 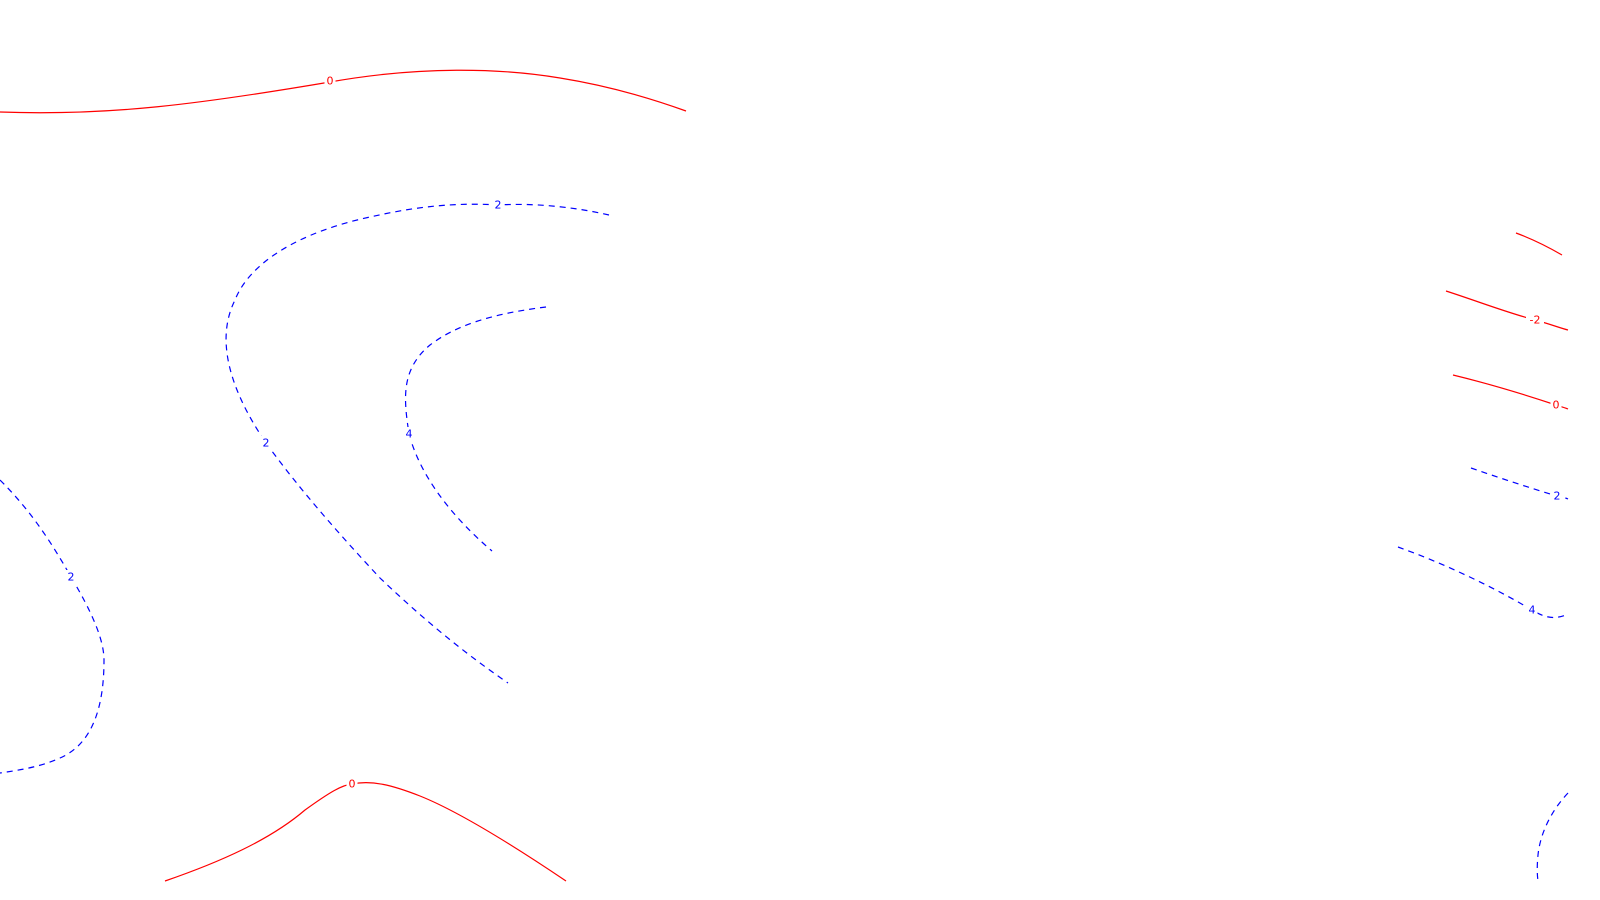 I want to click on contour-c-left-4: 4, so click(x=475, y=429).